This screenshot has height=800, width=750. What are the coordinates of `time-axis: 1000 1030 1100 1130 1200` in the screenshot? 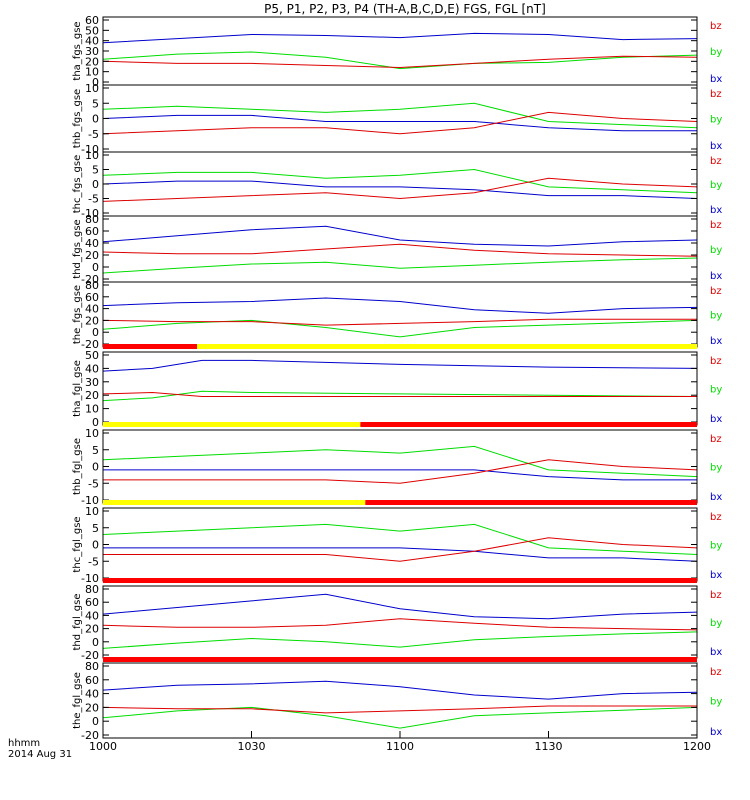 It's located at (400, 742).